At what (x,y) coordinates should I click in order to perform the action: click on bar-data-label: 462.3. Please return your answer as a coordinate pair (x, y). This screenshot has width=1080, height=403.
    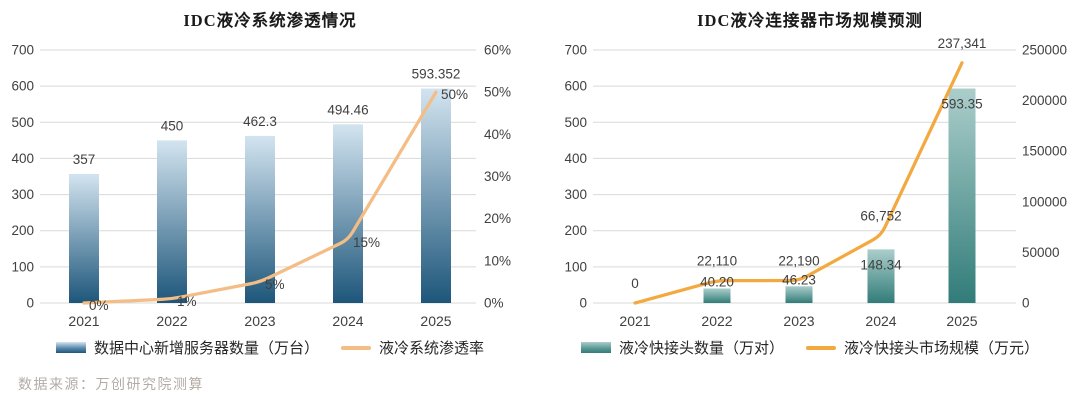
    Looking at the image, I should click on (260, 121).